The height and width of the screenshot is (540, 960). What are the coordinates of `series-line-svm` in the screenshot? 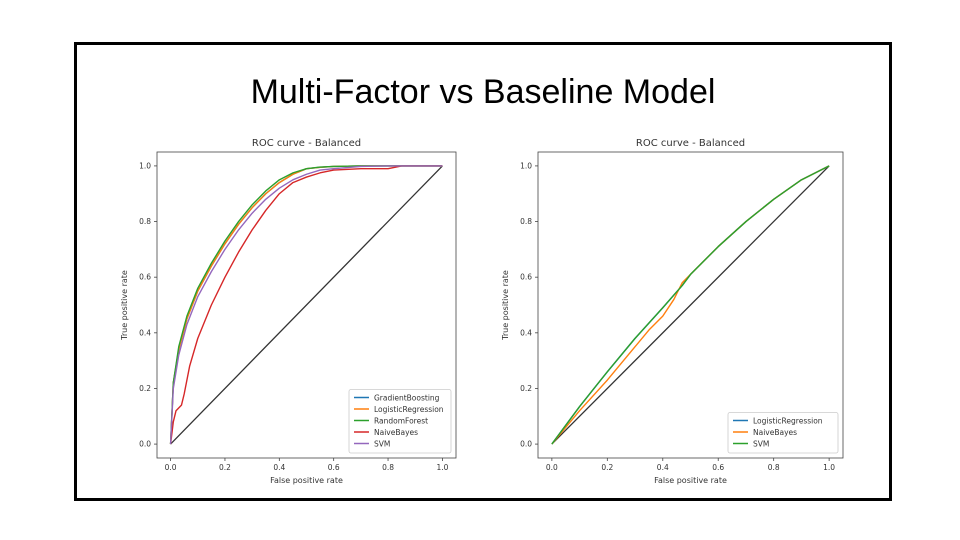 It's located at (306, 305).